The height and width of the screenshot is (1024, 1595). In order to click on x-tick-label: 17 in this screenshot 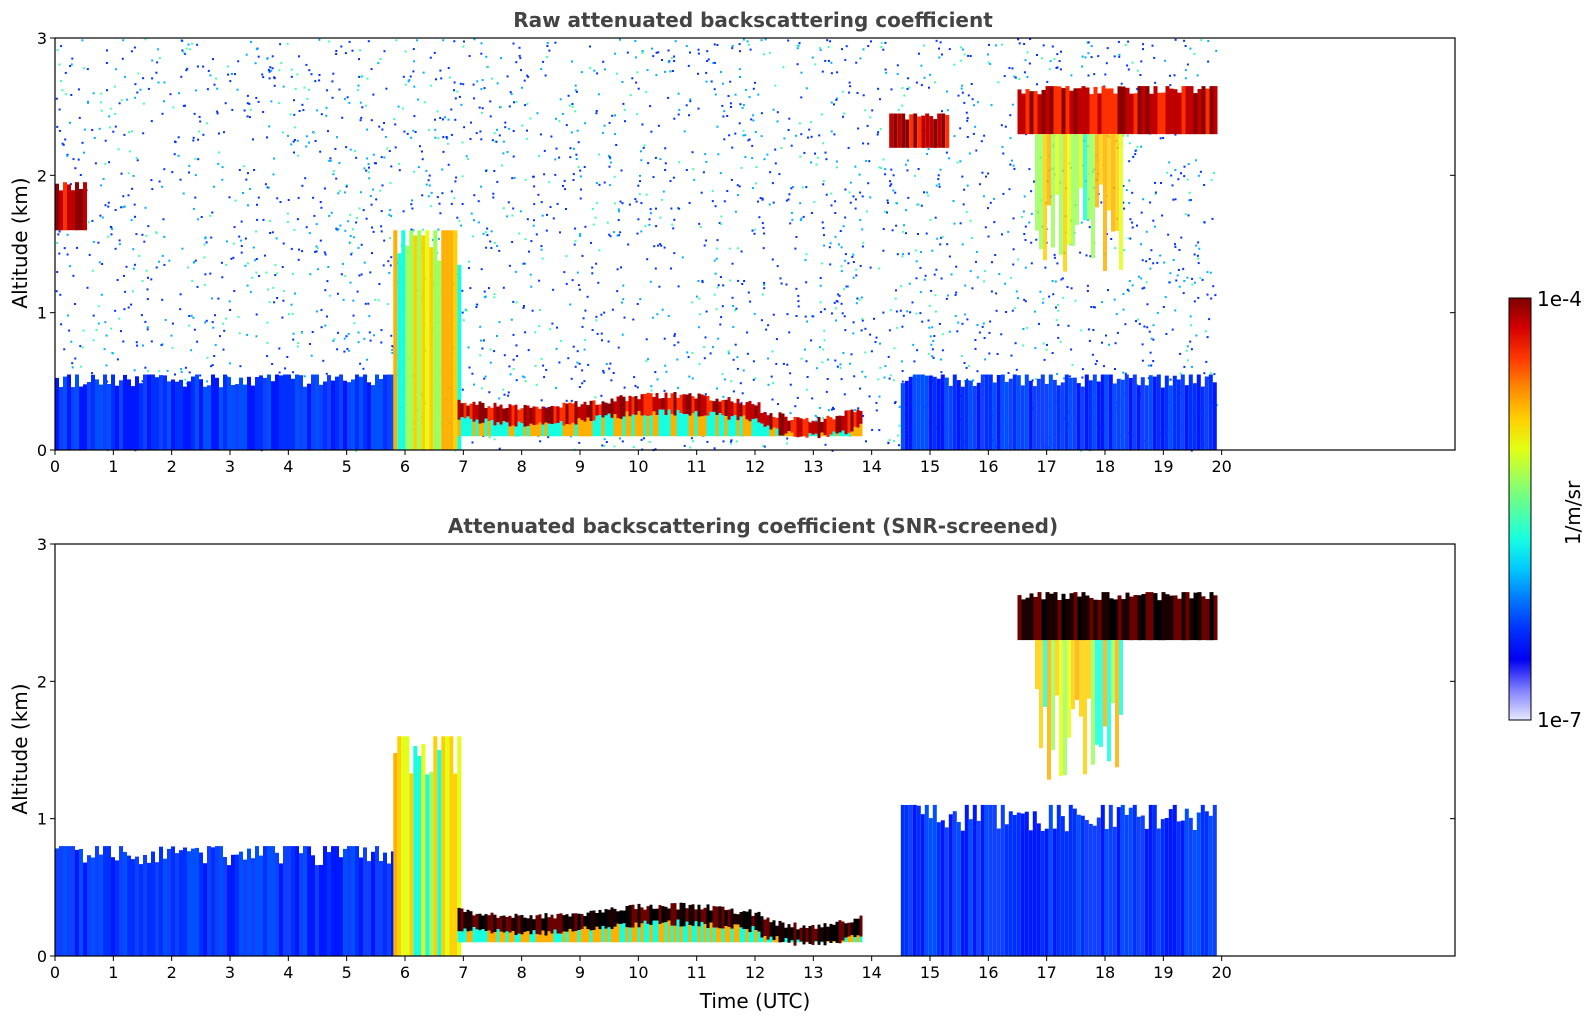, I will do `click(1046, 972)`.